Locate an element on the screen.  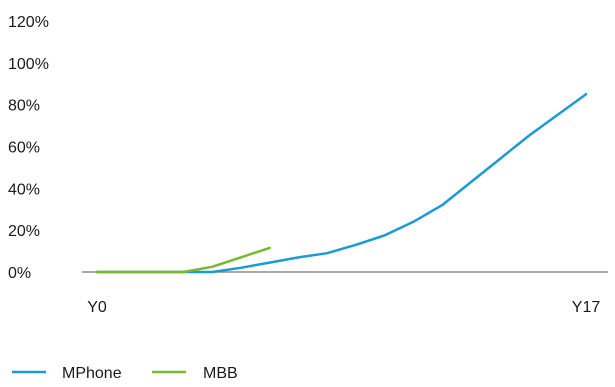
y-tick-label: 40% is located at coordinates (24, 189).